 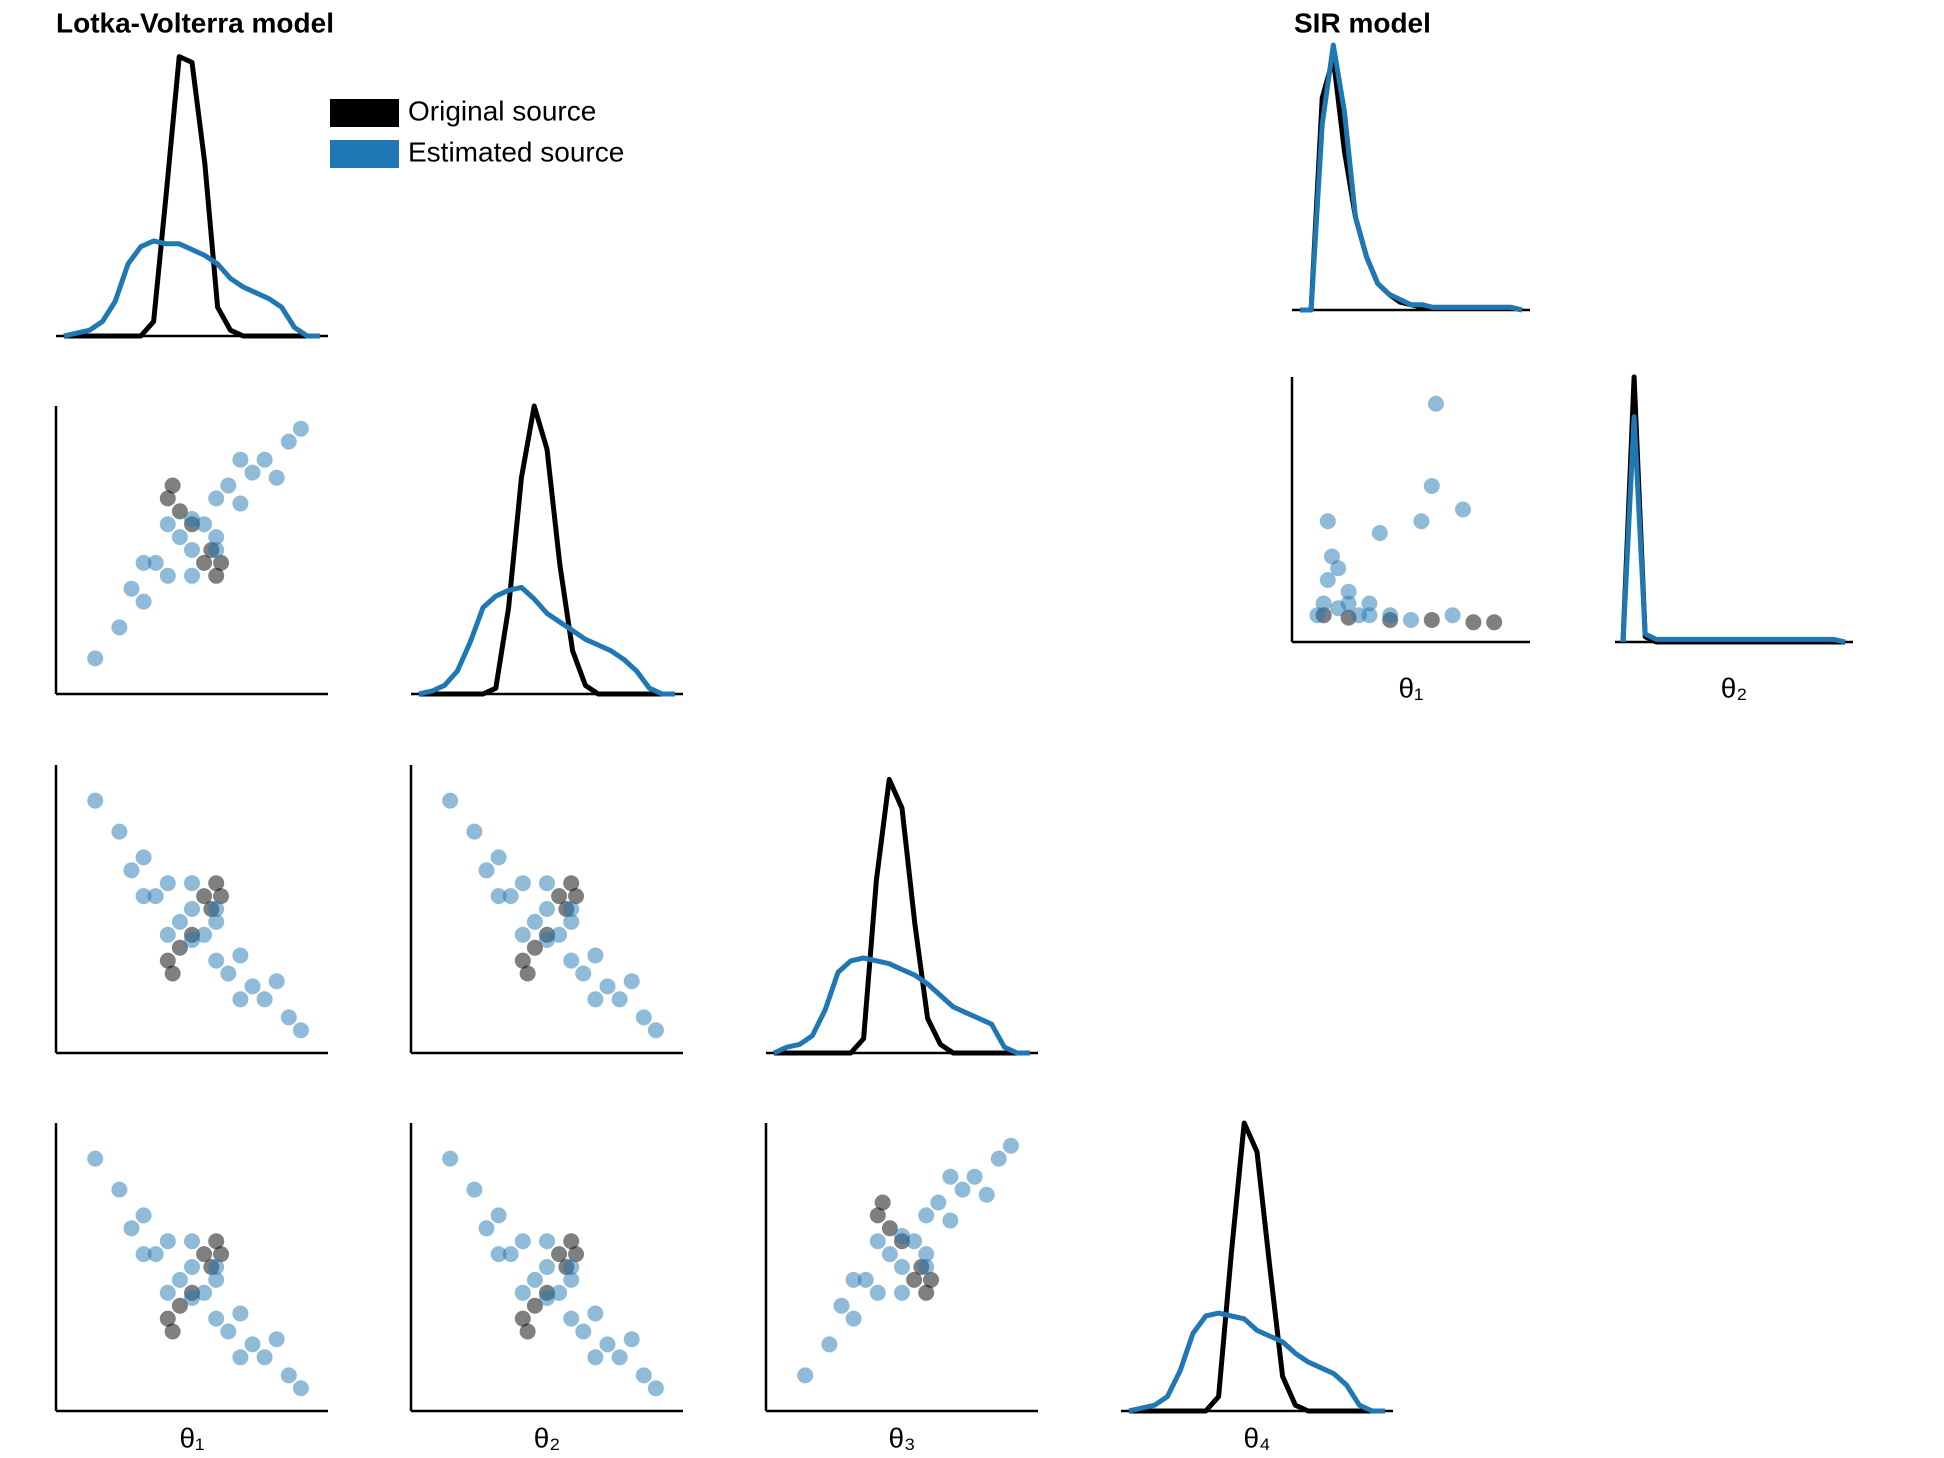 I want to click on axis-label: θ₃, so click(x=902, y=1437).